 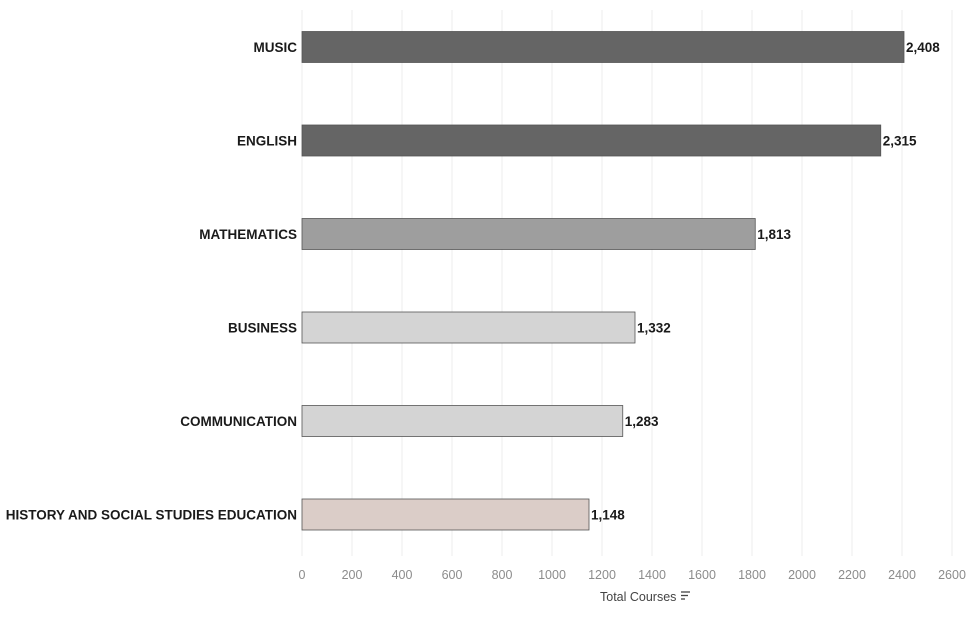 I want to click on x-tick-label: 1800, so click(x=752, y=575).